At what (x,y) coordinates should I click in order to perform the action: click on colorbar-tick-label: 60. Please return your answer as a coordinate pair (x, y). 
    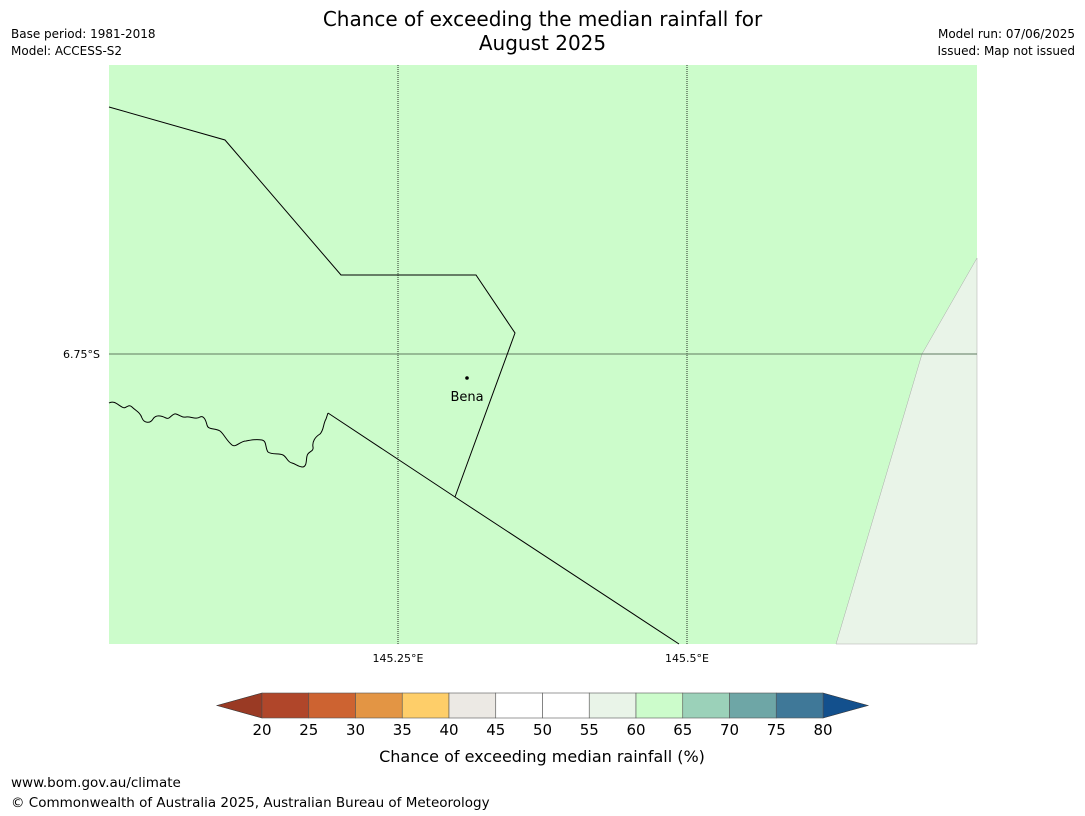
    Looking at the image, I should click on (635, 730).